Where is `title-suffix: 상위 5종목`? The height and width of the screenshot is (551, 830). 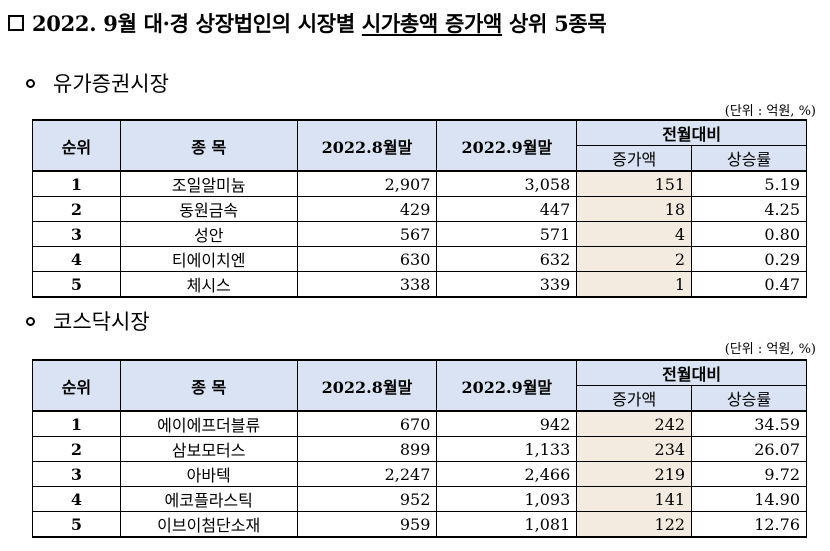
title-suffix: 상위 5종목 is located at coordinates (554, 23).